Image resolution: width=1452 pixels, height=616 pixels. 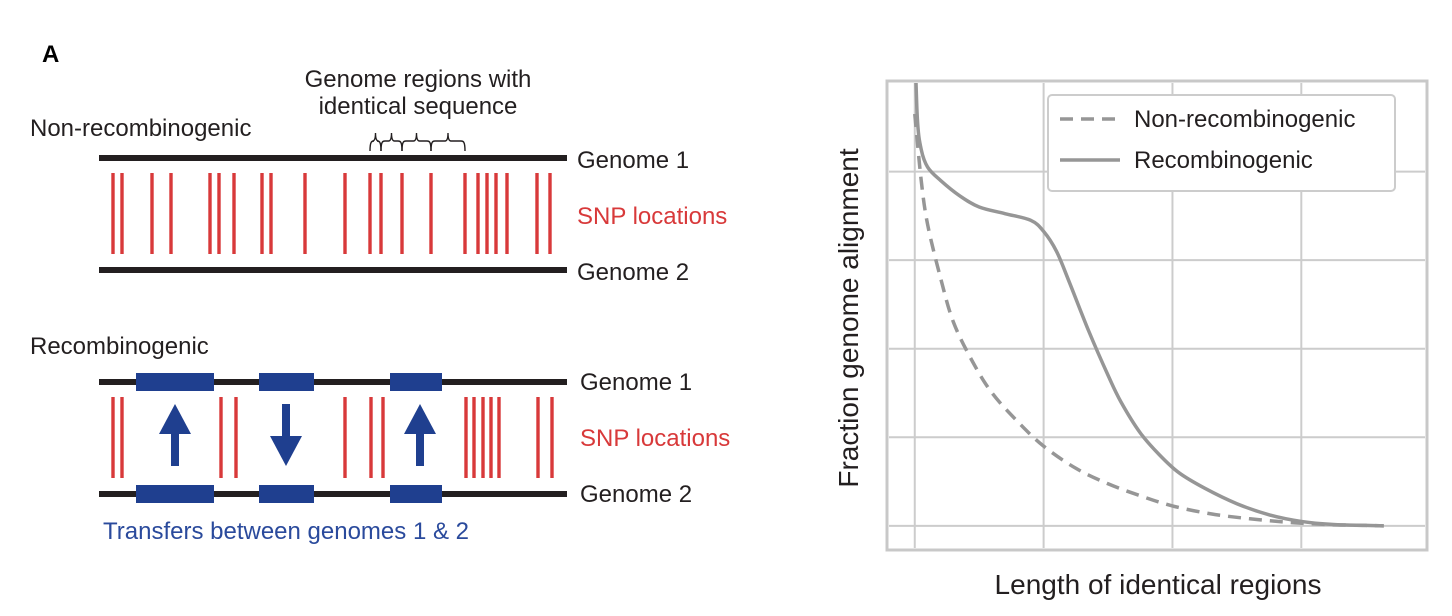 What do you see at coordinates (1158, 584) in the screenshot?
I see `x-axis-label: Length of identical regions` at bounding box center [1158, 584].